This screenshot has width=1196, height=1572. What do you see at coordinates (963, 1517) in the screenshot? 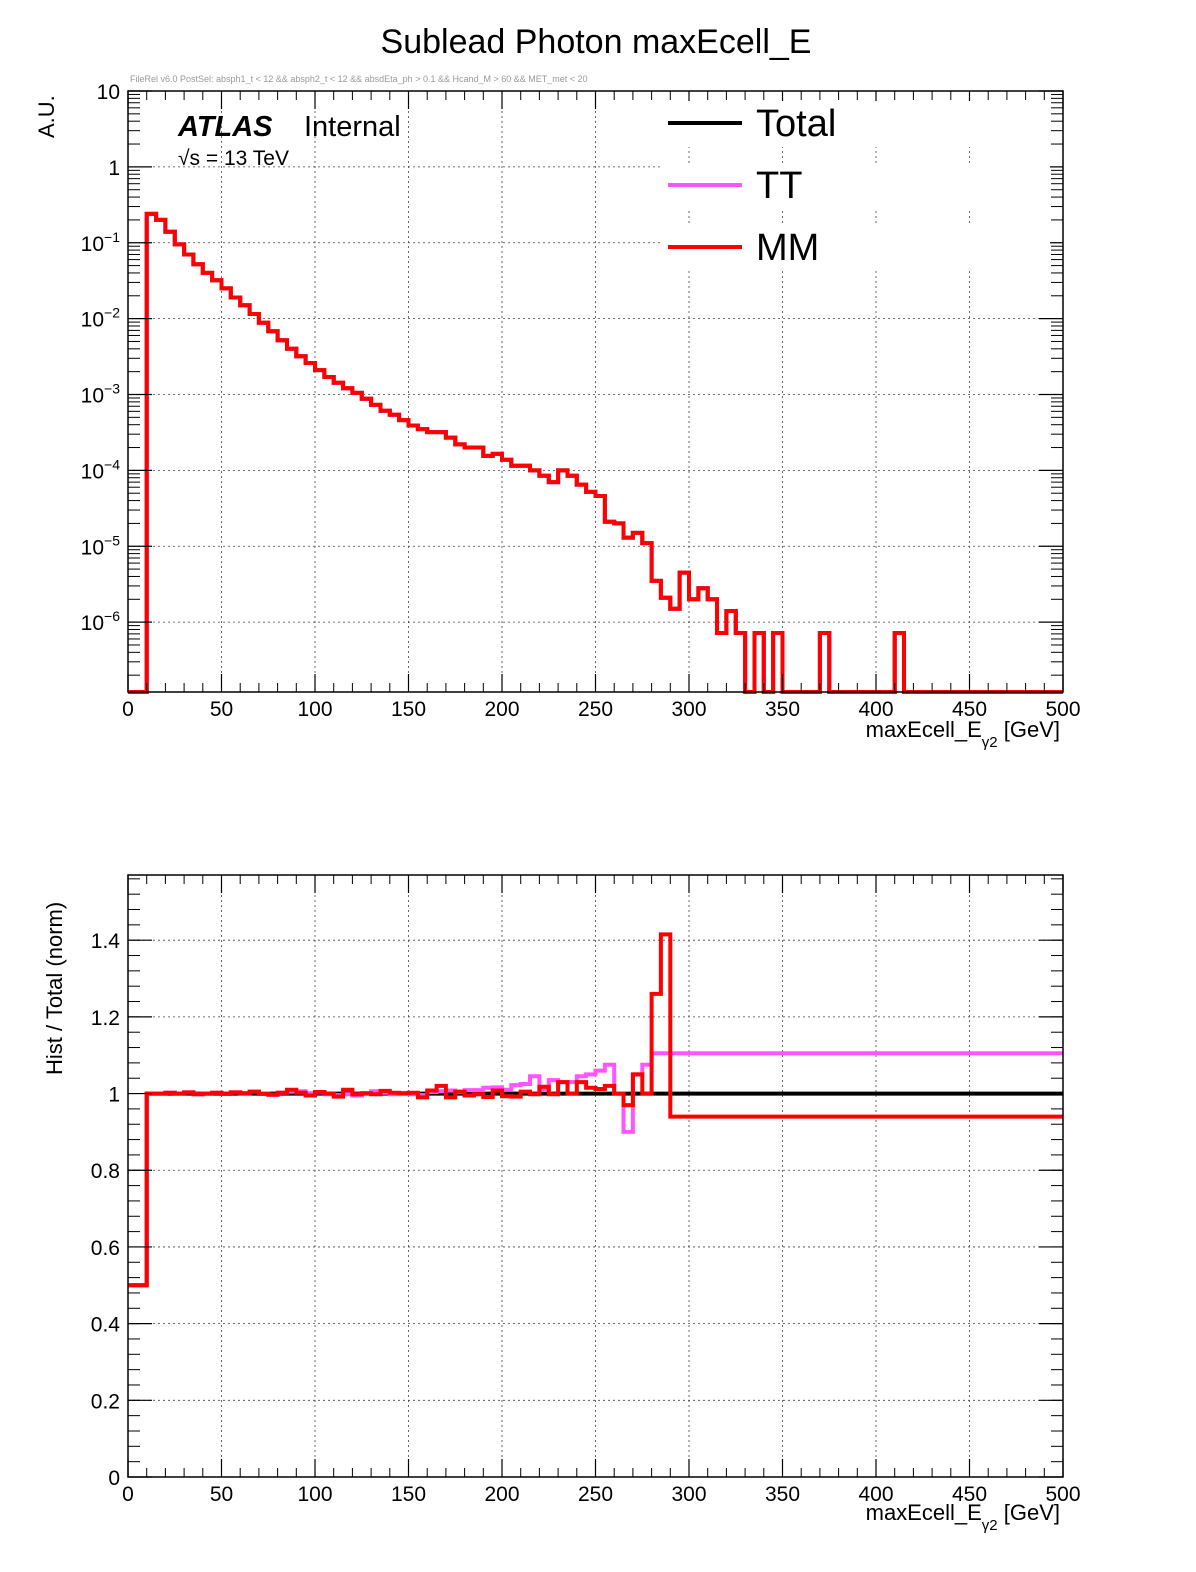
I see `bottom-x-axis-label: maxEcell_Eγ2 [GeV]` at bounding box center [963, 1517].